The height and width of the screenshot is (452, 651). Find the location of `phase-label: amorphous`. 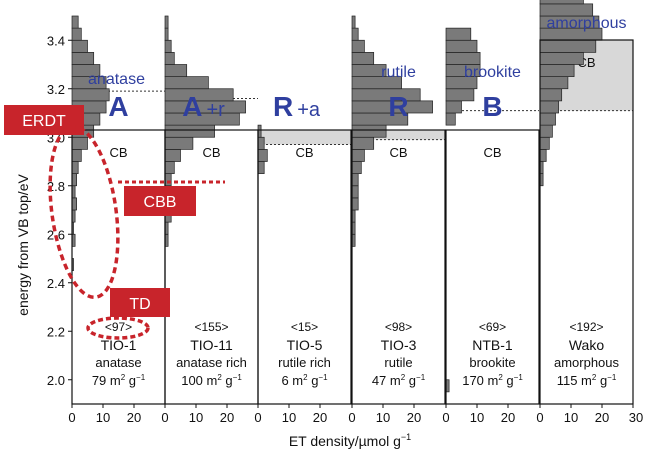

phase-label: amorphous is located at coordinates (586, 23).